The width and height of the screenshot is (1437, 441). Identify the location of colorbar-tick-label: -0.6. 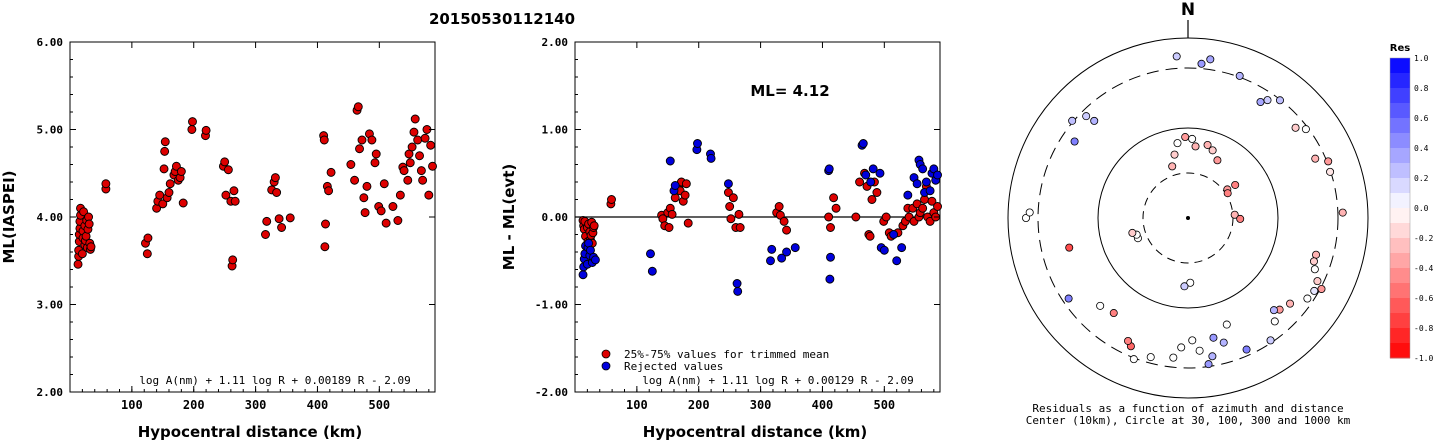
(1423, 298).